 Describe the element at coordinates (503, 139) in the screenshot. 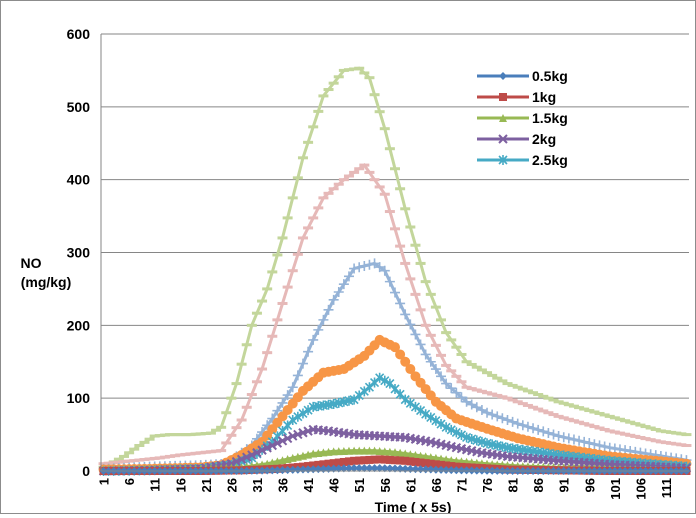

I see `legend-swatch-marker` at that location.